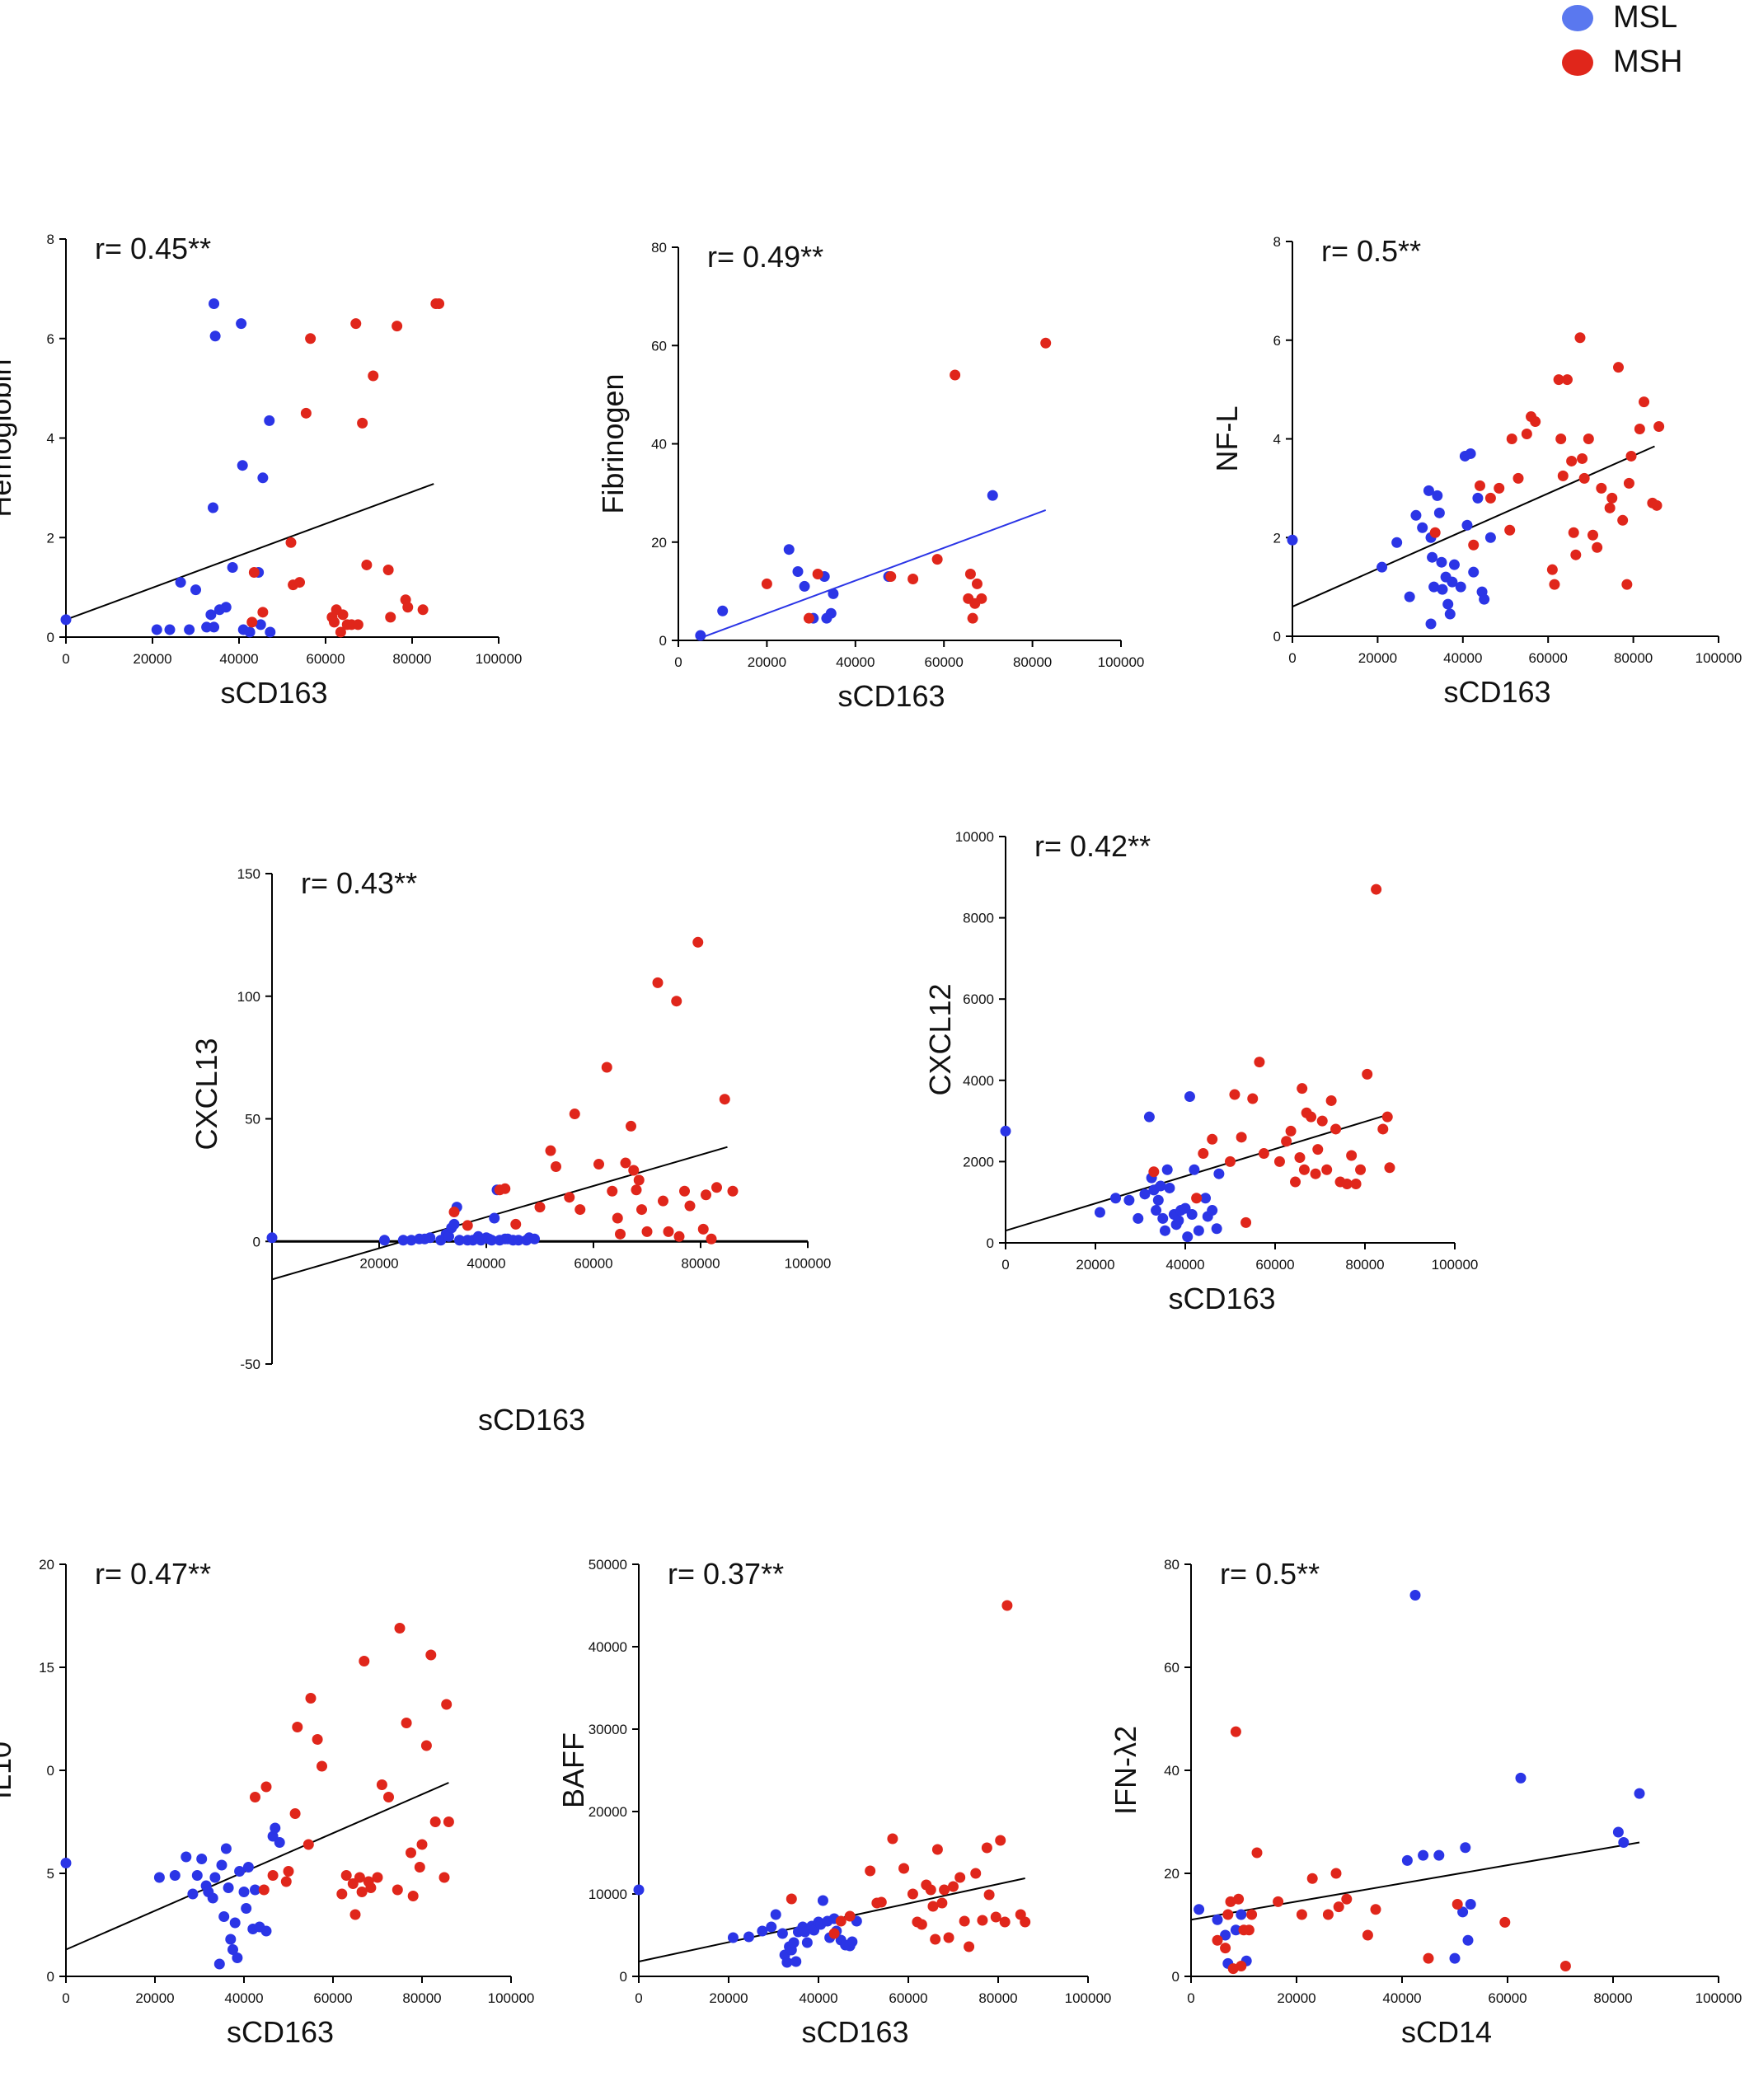 Image resolution: width=1754 pixels, height=2100 pixels. What do you see at coordinates (1092, 846) in the screenshot?
I see `correlation-annotation: r= 0.42**` at bounding box center [1092, 846].